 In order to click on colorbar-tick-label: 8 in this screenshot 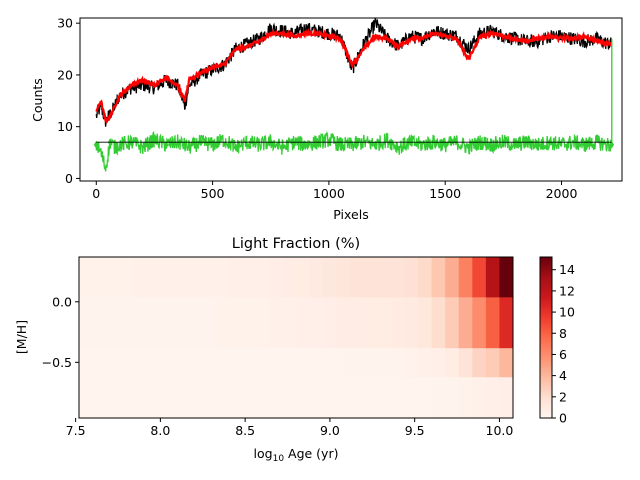, I will do `click(563, 333)`.